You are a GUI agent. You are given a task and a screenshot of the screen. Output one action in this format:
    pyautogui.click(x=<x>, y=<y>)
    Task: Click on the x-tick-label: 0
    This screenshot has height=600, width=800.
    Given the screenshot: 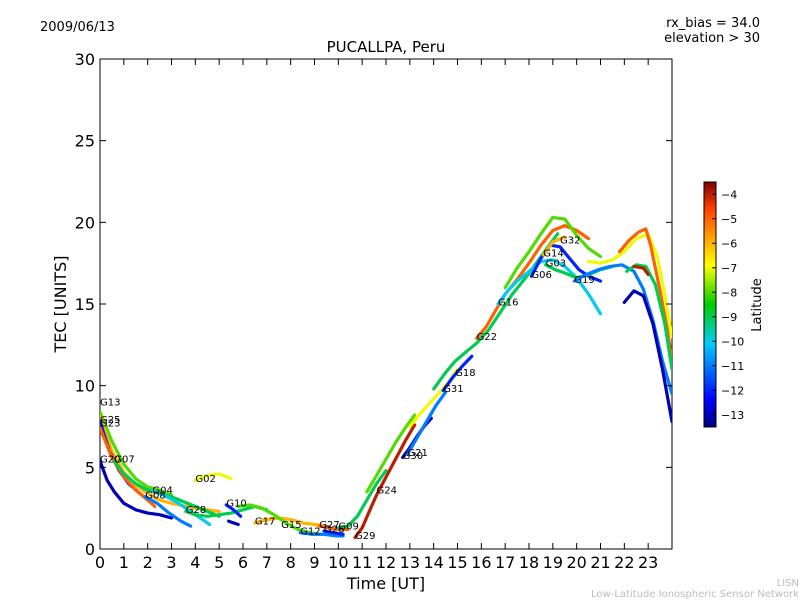 What is the action you would take?
    pyautogui.click(x=100, y=562)
    